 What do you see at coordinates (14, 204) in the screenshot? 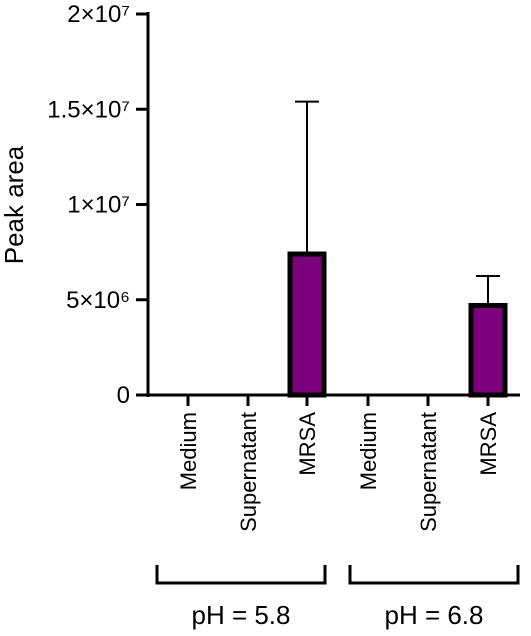
I see `y-axis-title: Peak area` at bounding box center [14, 204].